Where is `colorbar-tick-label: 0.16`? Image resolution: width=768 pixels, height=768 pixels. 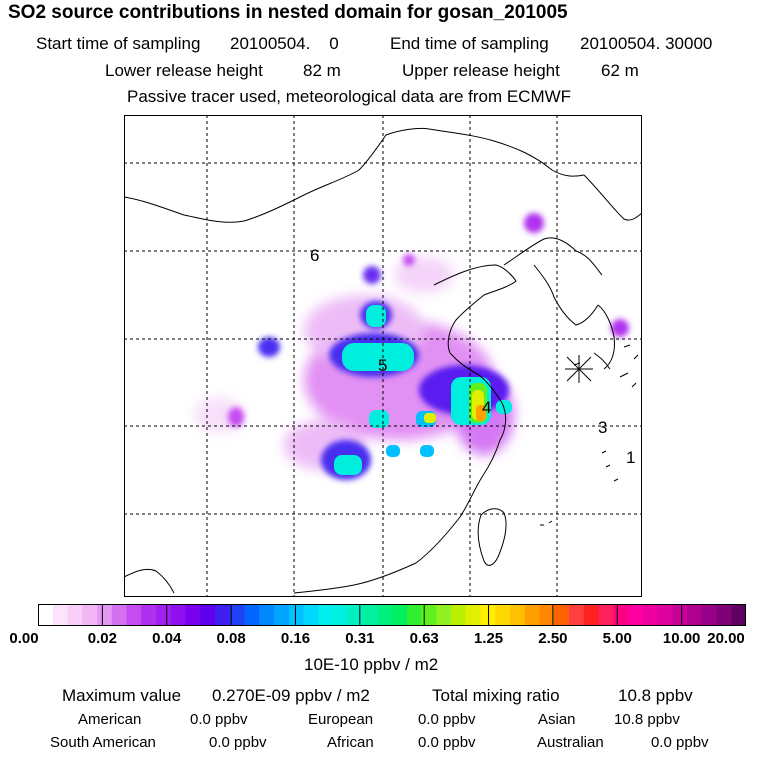
colorbar-tick-label: 0.16 is located at coordinates (295, 638).